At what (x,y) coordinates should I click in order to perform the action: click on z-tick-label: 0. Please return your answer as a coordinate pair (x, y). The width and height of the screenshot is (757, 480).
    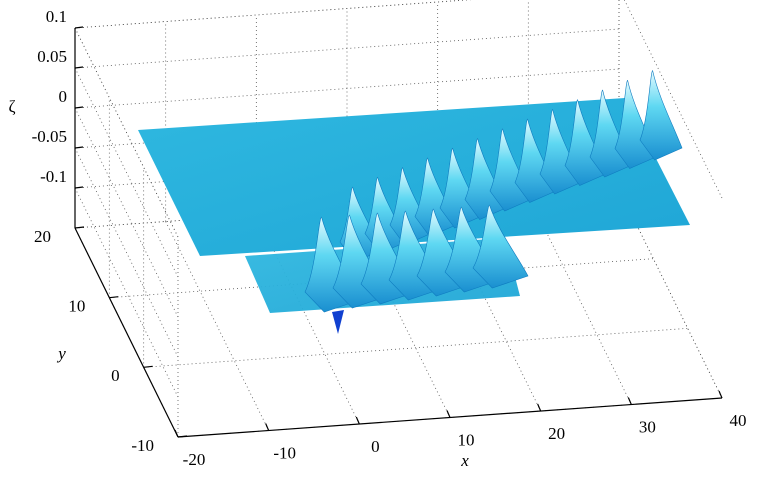
    Looking at the image, I should click on (63, 96).